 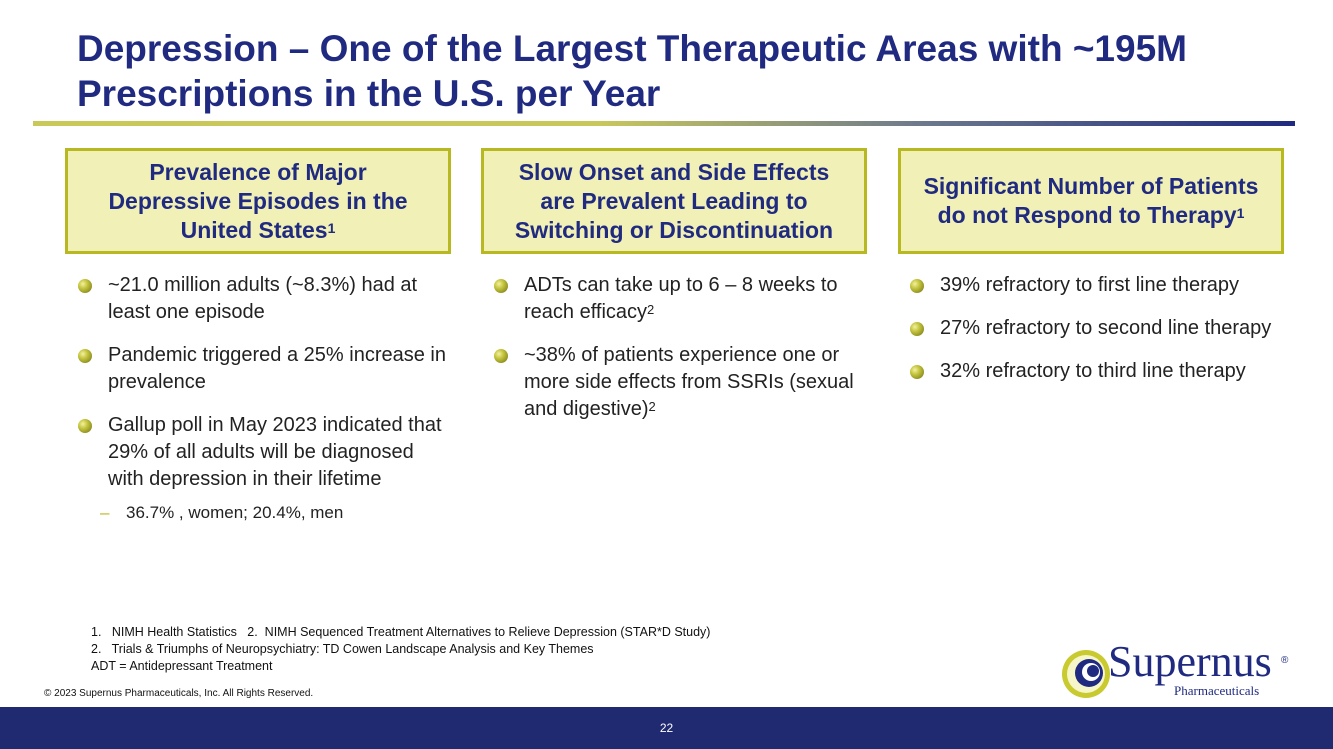 What do you see at coordinates (664, 123) in the screenshot?
I see `title-divider` at bounding box center [664, 123].